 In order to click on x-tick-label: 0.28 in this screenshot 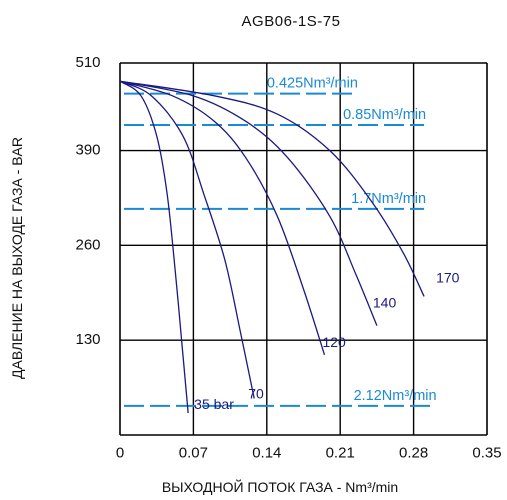, I will do `click(413, 452)`.